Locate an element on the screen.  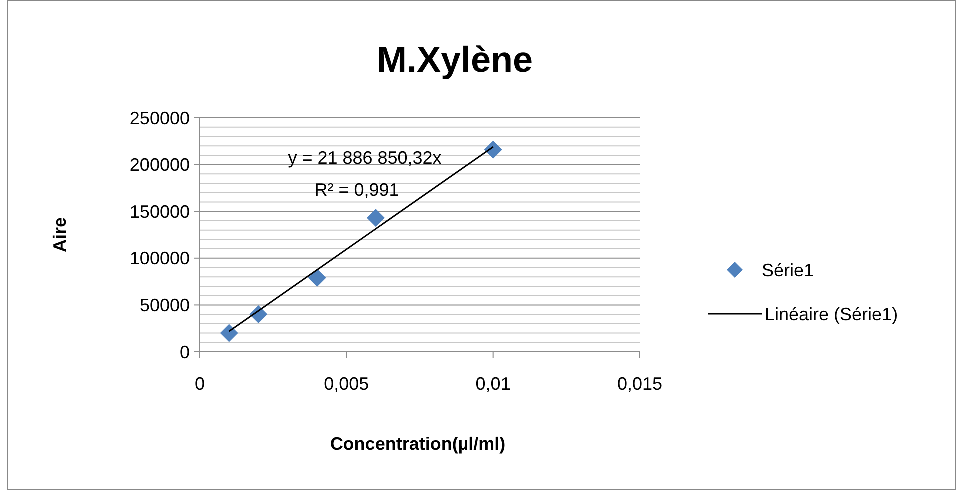
annotation: y = 21 886 850,32x is located at coordinates (365, 158).